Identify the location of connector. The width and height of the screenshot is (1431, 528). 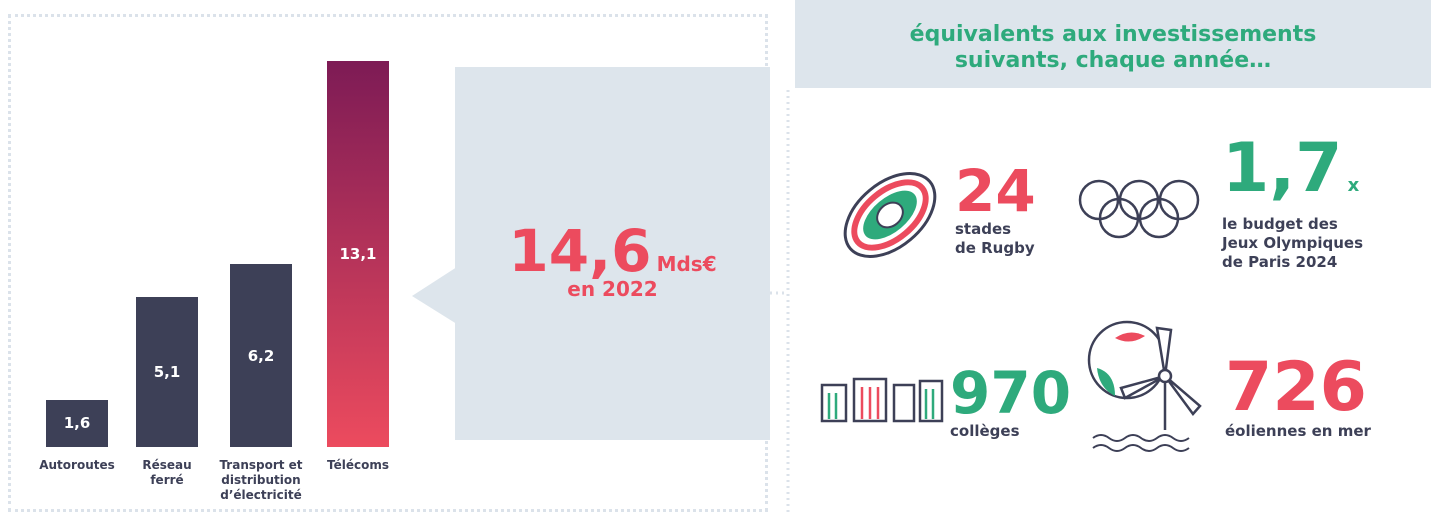
(780, 302).